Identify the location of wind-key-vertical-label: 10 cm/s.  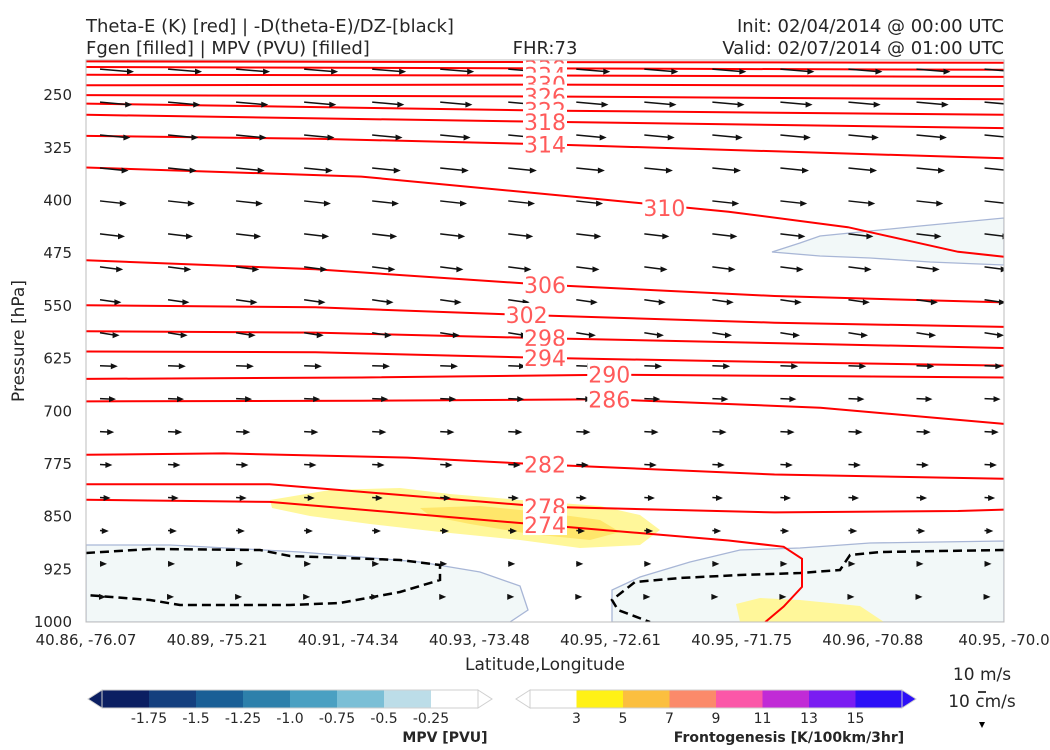
(982, 702).